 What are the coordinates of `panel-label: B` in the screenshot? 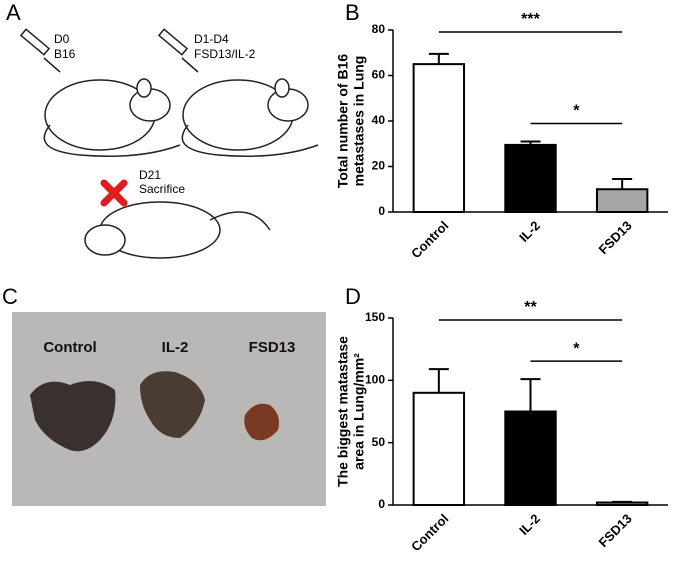 It's located at (352, 12).